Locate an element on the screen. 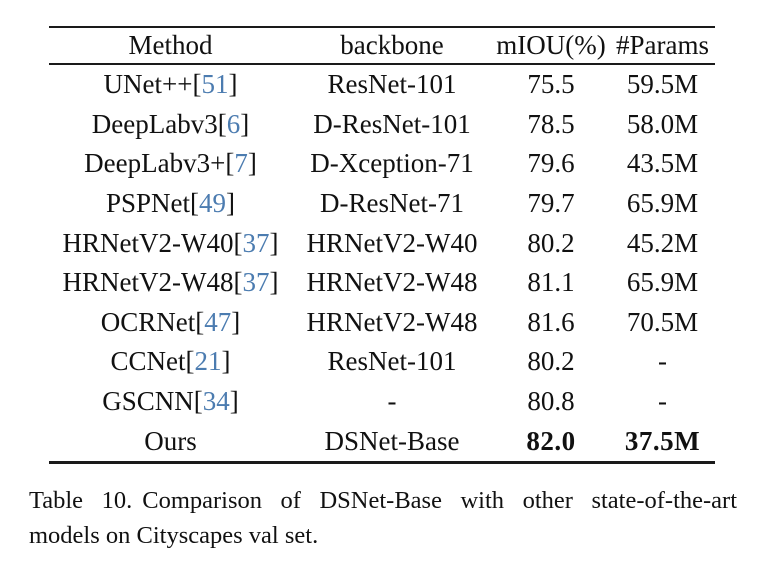 The image size is (763, 579). method-name: GSCNN is located at coordinates (148, 401).